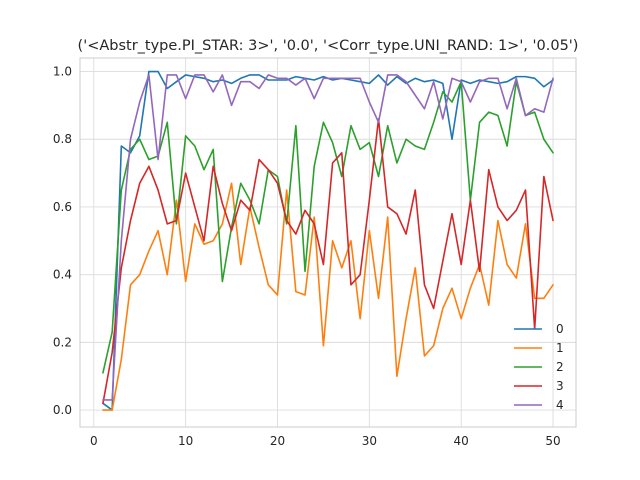 The width and height of the screenshot is (640, 480). What do you see at coordinates (552, 441) in the screenshot?
I see `x-tick-label: 50` at bounding box center [552, 441].